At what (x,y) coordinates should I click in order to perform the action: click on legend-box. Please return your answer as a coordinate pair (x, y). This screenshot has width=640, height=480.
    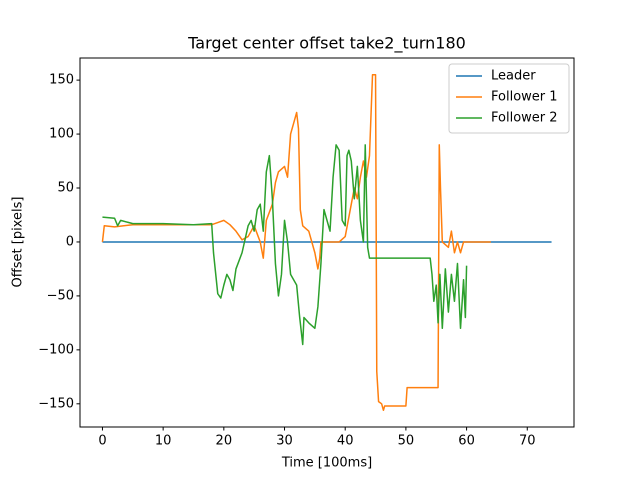
    Looking at the image, I should click on (509, 98).